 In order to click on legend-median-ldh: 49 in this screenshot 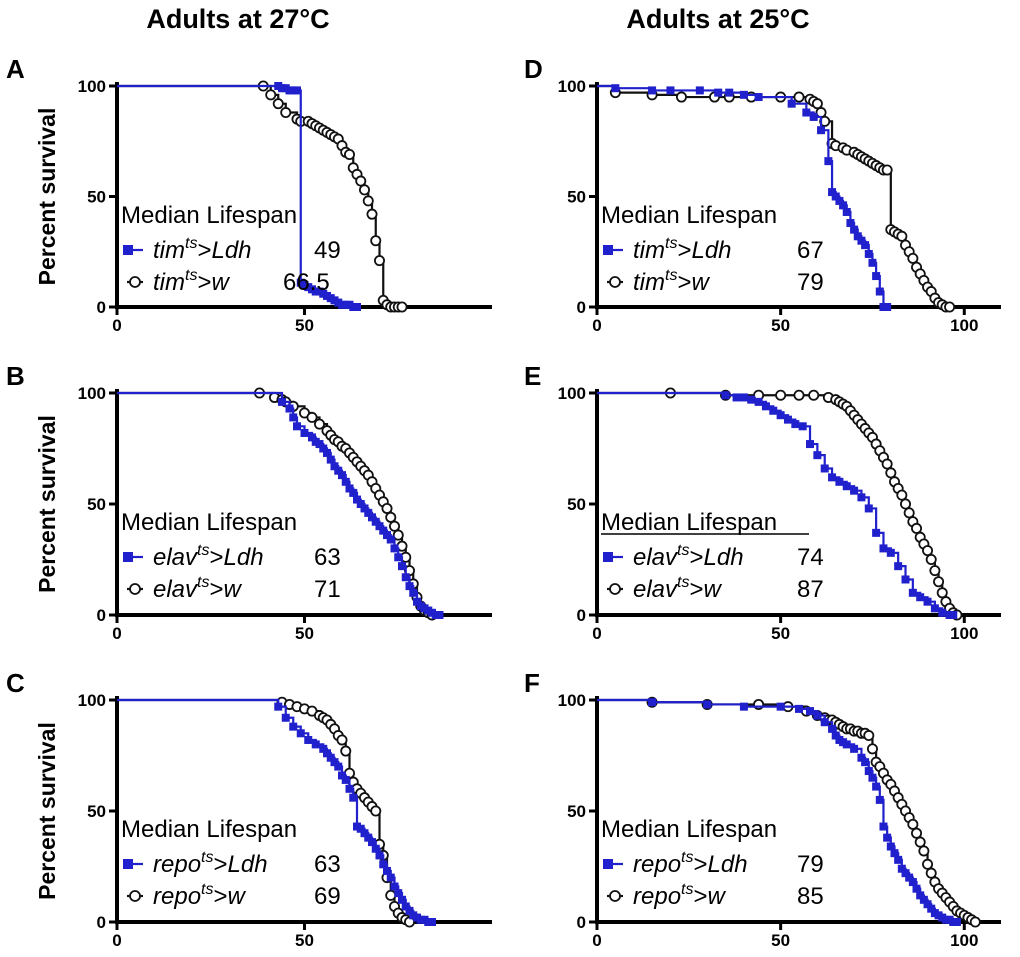, I will do `click(327, 250)`.